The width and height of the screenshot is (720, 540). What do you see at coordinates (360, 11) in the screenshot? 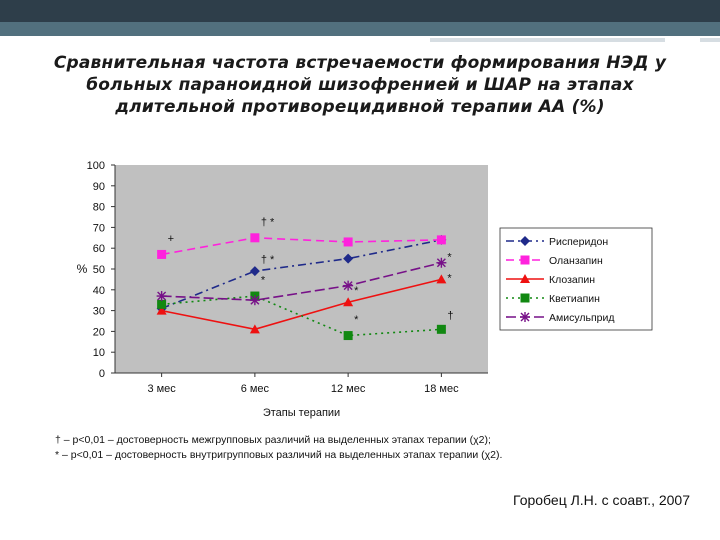
I see `header-bar` at bounding box center [360, 11].